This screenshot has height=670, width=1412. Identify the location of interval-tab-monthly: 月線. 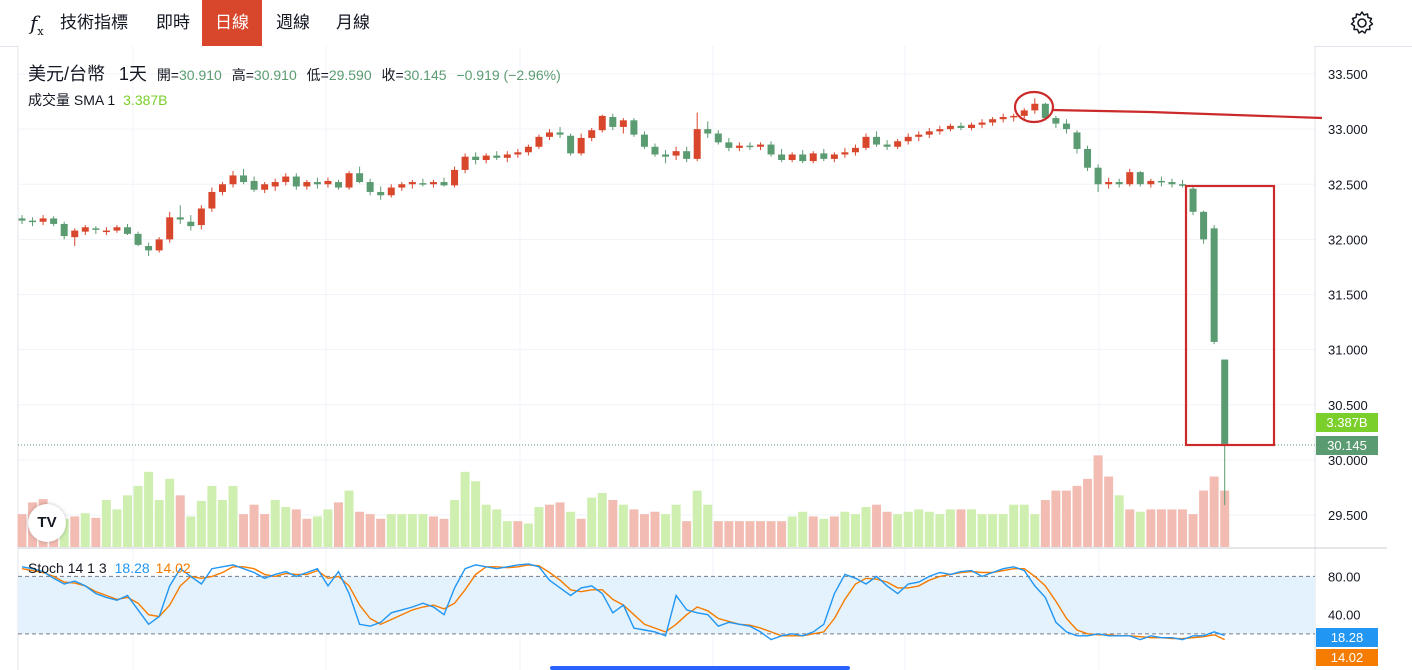
(353, 22).